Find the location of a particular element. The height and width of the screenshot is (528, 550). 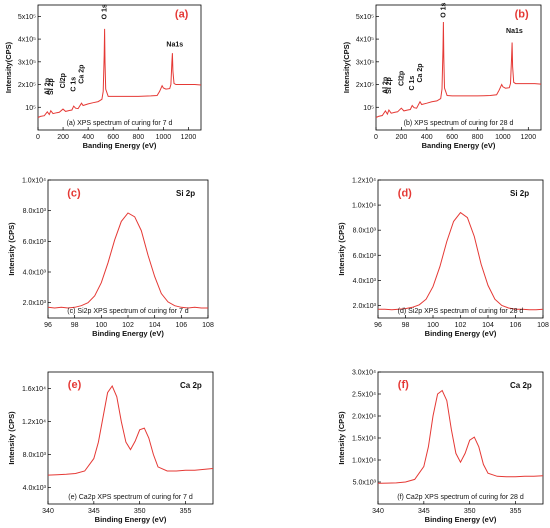

panel-label: (a) is located at coordinates (182, 15).